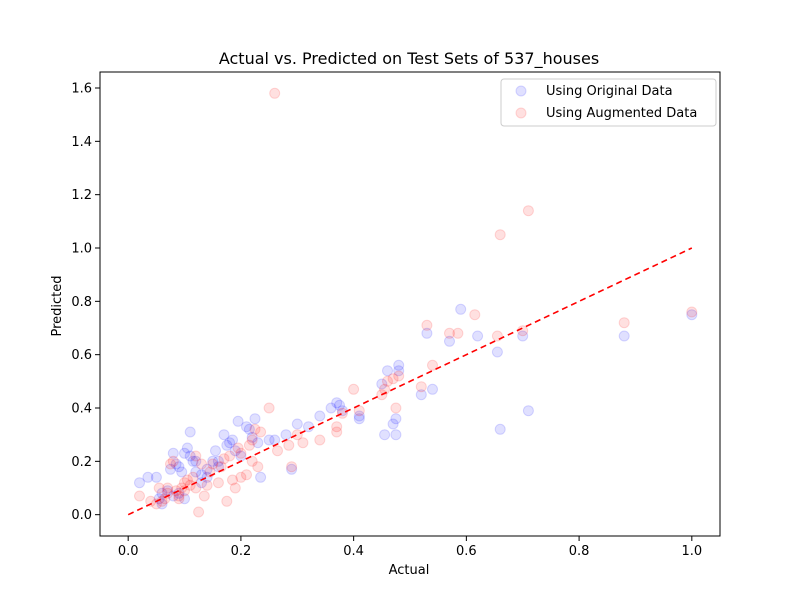 This screenshot has width=800, height=600. Describe the element at coordinates (57, 305) in the screenshot. I see `y-axis-label: Predicted` at that location.